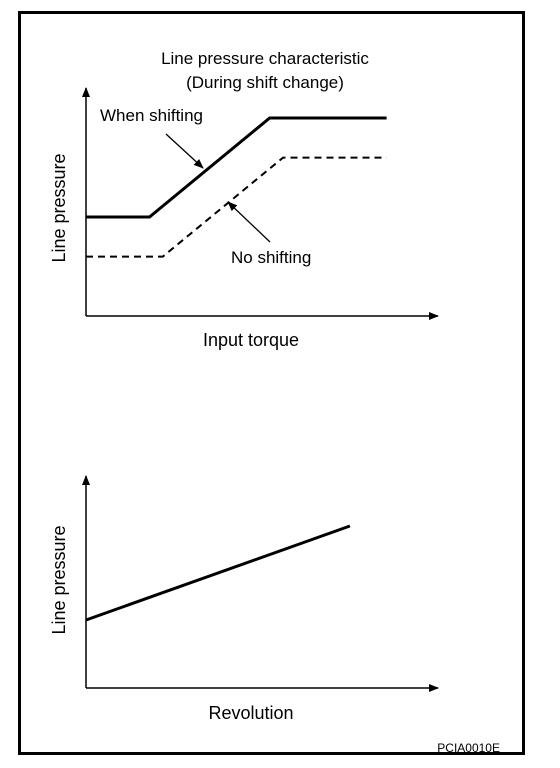 The height and width of the screenshot is (768, 560). I want to click on top-chart-title: Line pressure characteristic, so click(265, 58).